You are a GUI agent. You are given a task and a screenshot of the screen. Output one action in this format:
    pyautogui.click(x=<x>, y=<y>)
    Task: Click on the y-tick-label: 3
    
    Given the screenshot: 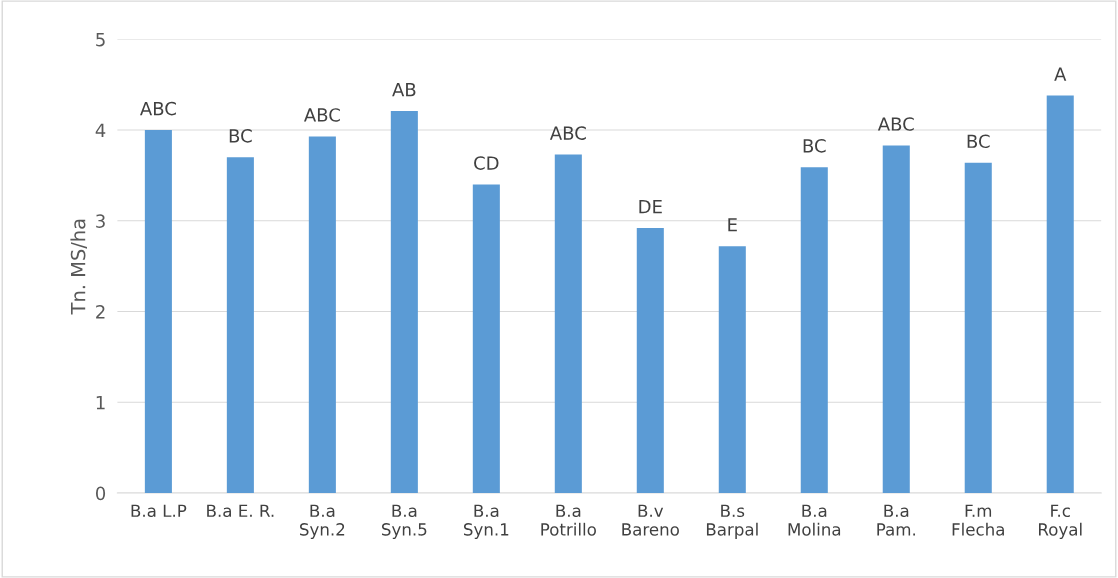 What is the action you would take?
    pyautogui.click(x=100, y=221)
    